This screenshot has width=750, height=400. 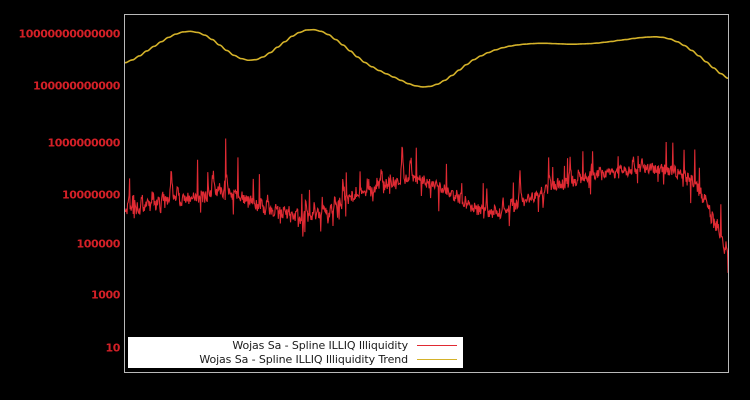 What do you see at coordinates (112, 348) in the screenshot?
I see `y-axis-tick-label: 10` at bounding box center [112, 348].